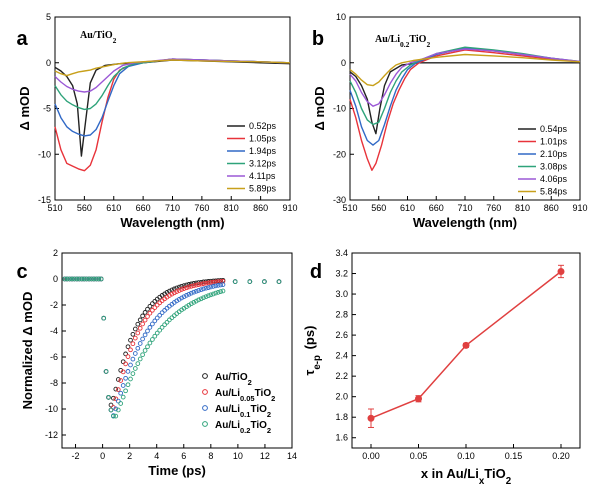 The image size is (599, 487). What do you see at coordinates (96, 35) in the screenshot?
I see `label-fragment: Au/TiO` at bounding box center [96, 35].